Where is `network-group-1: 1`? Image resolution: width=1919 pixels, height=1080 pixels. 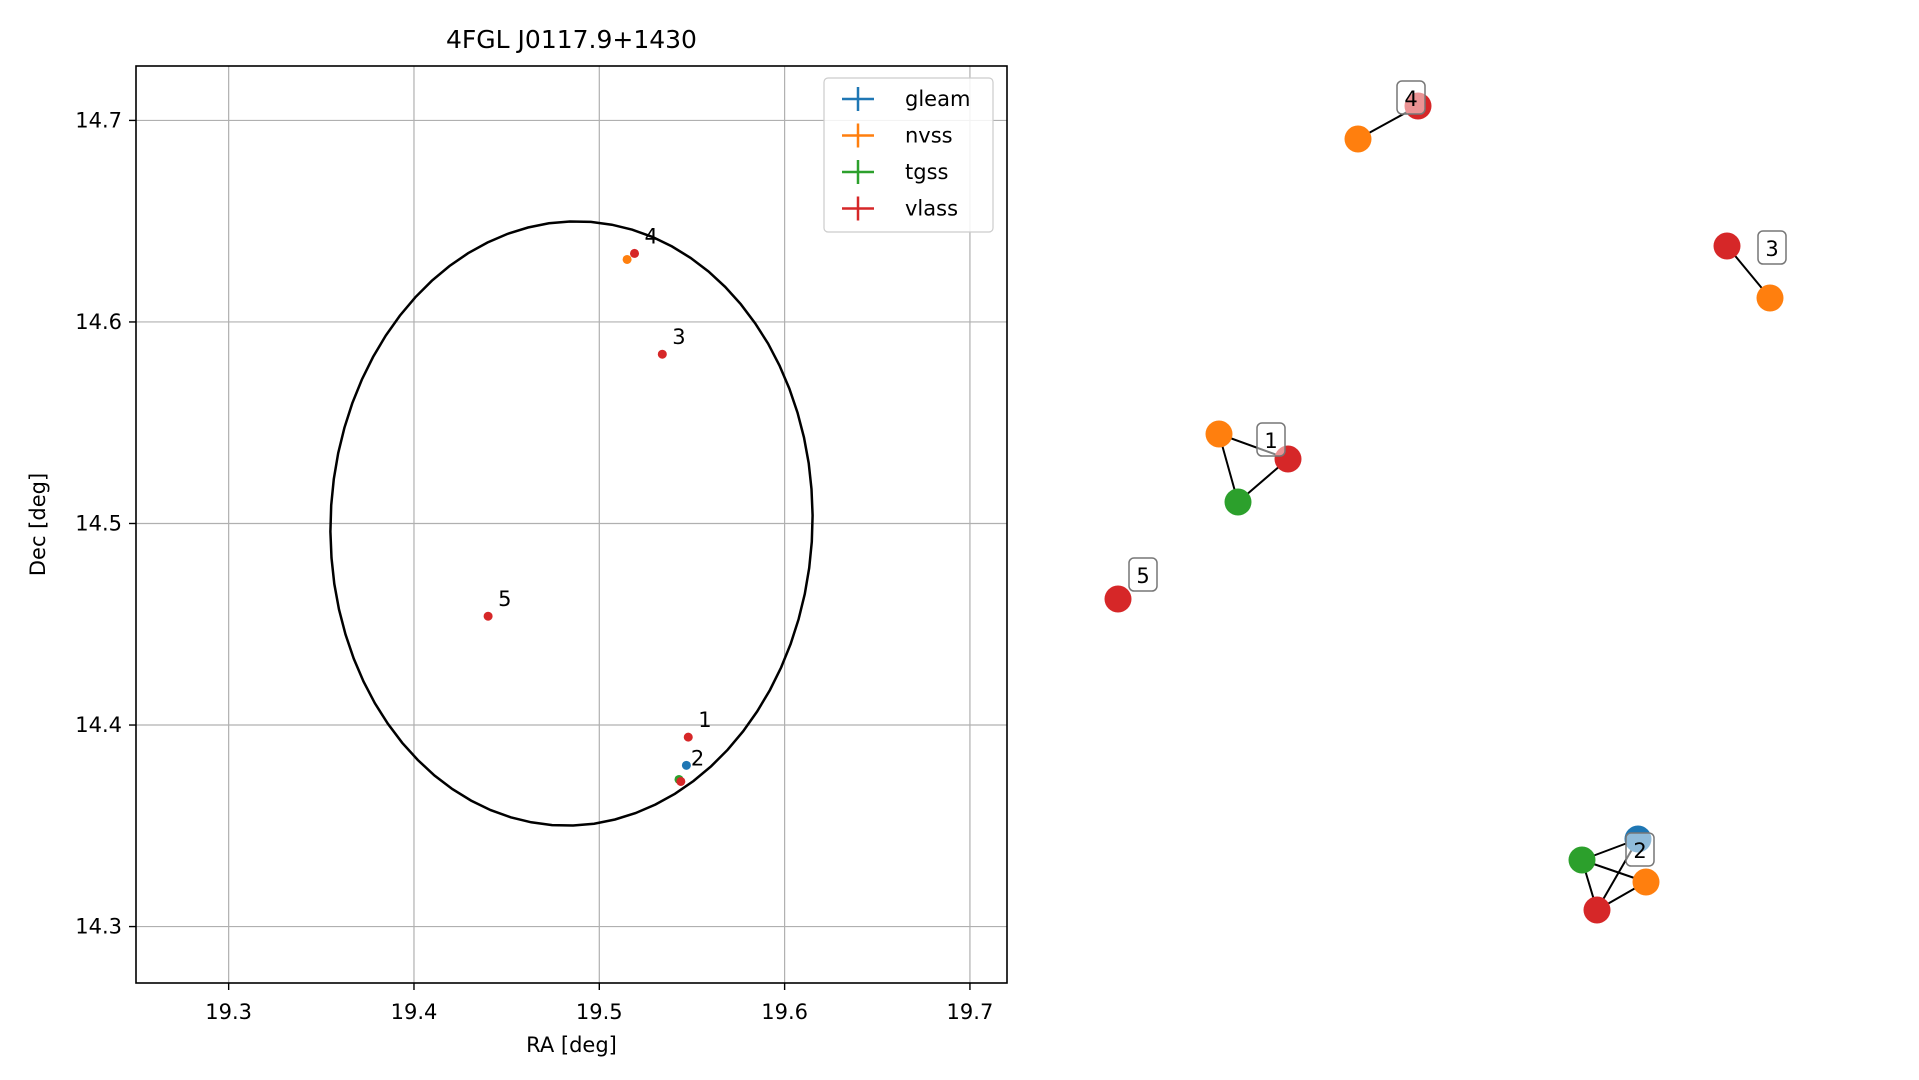 network-group-1: 1 is located at coordinates (1253, 468).